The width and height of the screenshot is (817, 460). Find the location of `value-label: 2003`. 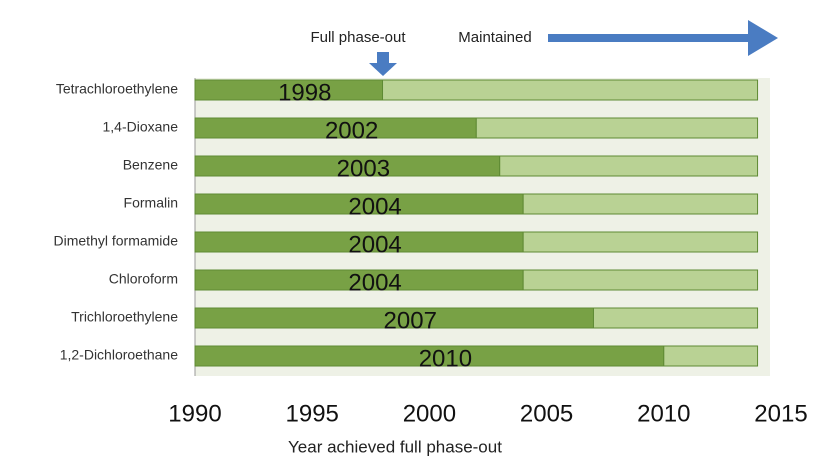

value-label: 2003 is located at coordinates (363, 168).